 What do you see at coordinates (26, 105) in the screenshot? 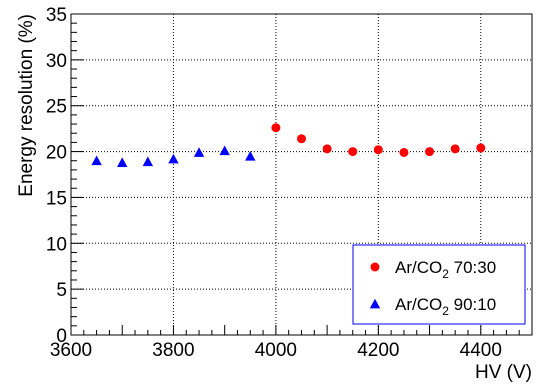
I see `y-axis-label: Energy resolution (%)` at bounding box center [26, 105].